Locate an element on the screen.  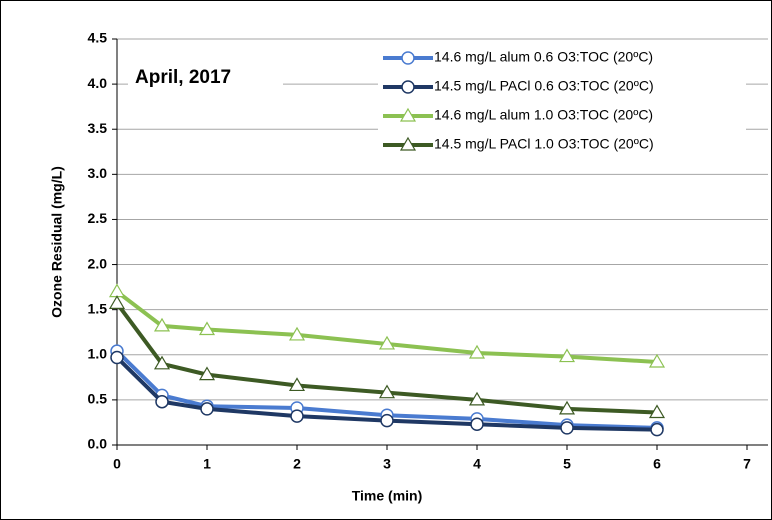
annotation-bg is located at coordinates (205, 77).